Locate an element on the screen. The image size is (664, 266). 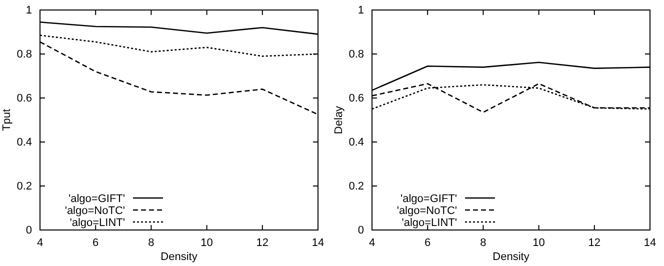
y-axis-title: Delay is located at coordinates (339, 119).